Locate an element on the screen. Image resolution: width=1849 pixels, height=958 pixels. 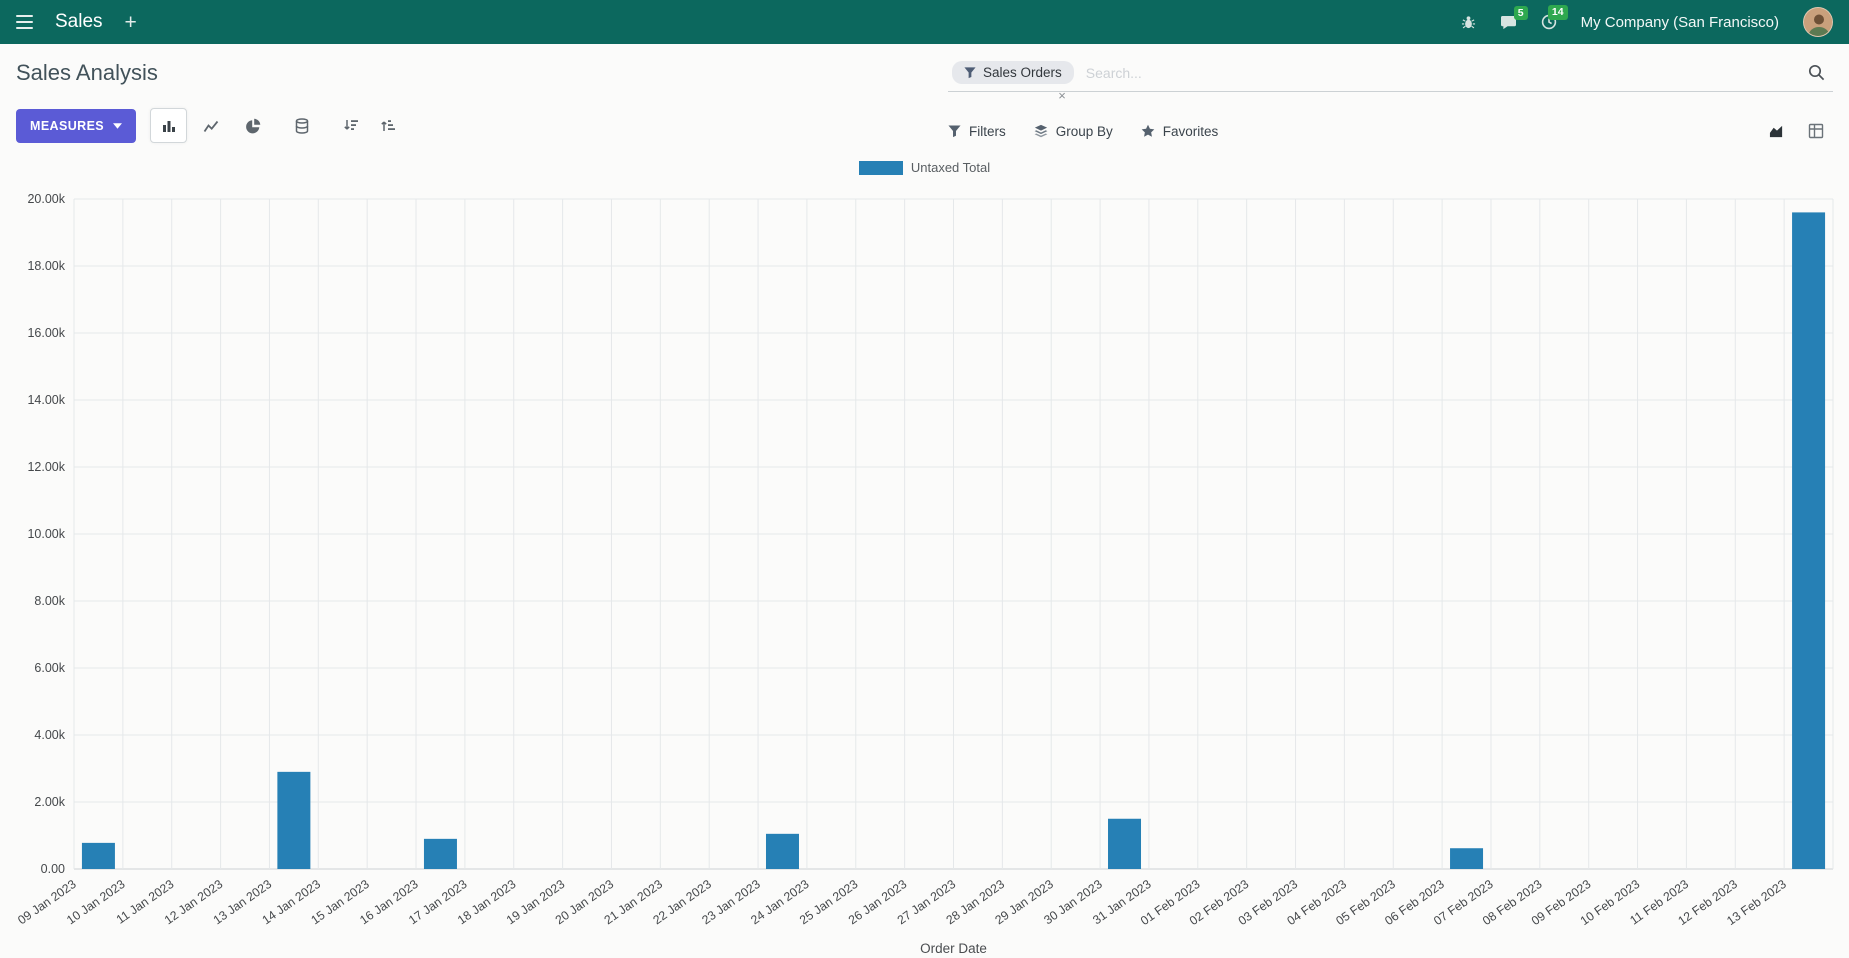
group-by-button: Group By is located at coordinates (1073, 131).